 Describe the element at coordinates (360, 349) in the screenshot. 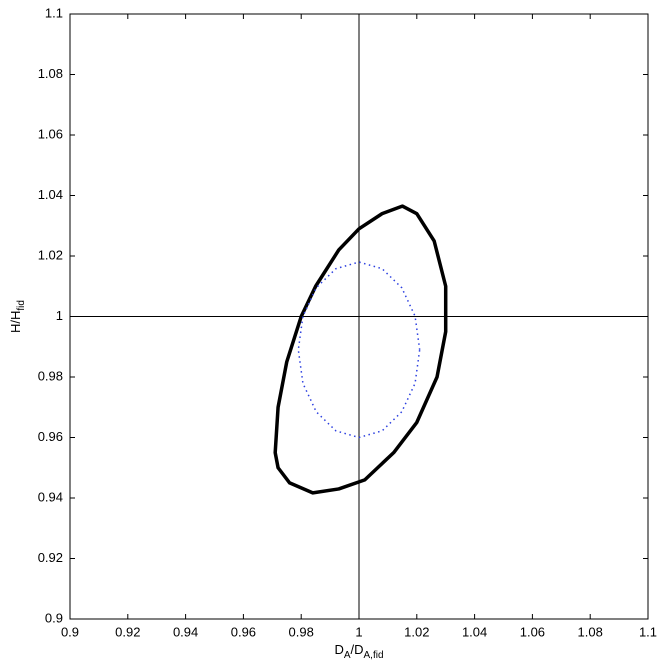

I see `contour-line` at that location.